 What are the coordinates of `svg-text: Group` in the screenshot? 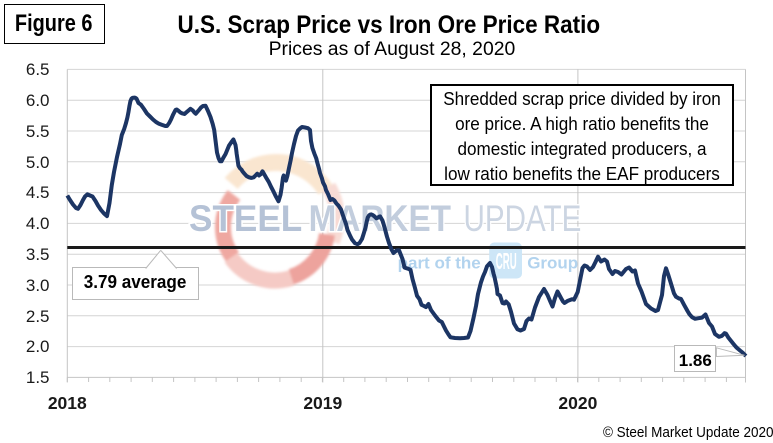 It's located at (552, 263).